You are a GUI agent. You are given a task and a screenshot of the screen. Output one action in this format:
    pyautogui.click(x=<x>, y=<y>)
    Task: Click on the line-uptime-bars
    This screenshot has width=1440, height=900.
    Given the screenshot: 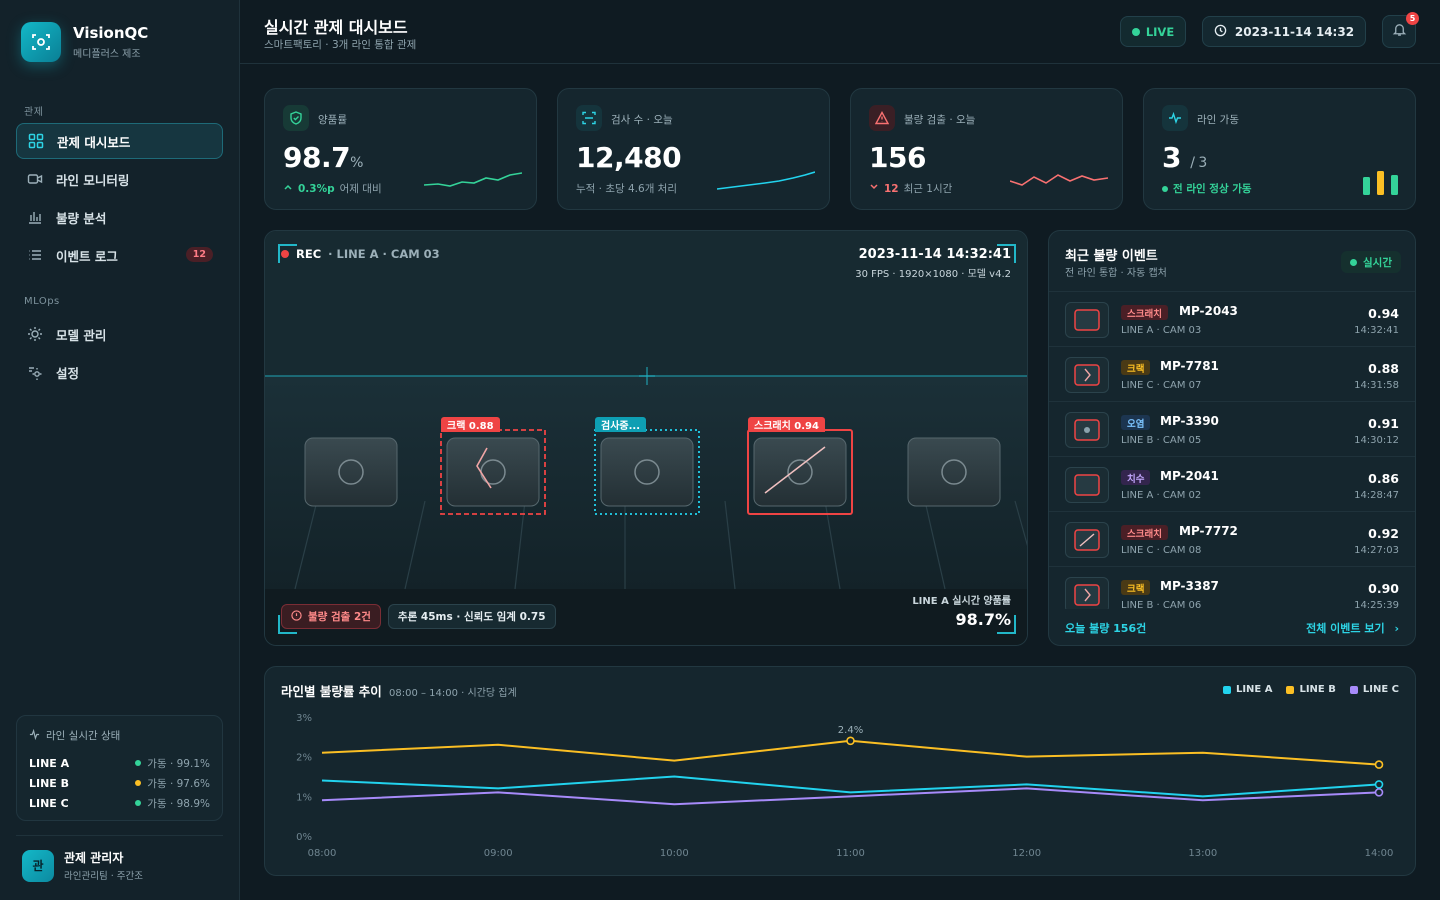 What is the action you would take?
    pyautogui.click(x=1380, y=183)
    